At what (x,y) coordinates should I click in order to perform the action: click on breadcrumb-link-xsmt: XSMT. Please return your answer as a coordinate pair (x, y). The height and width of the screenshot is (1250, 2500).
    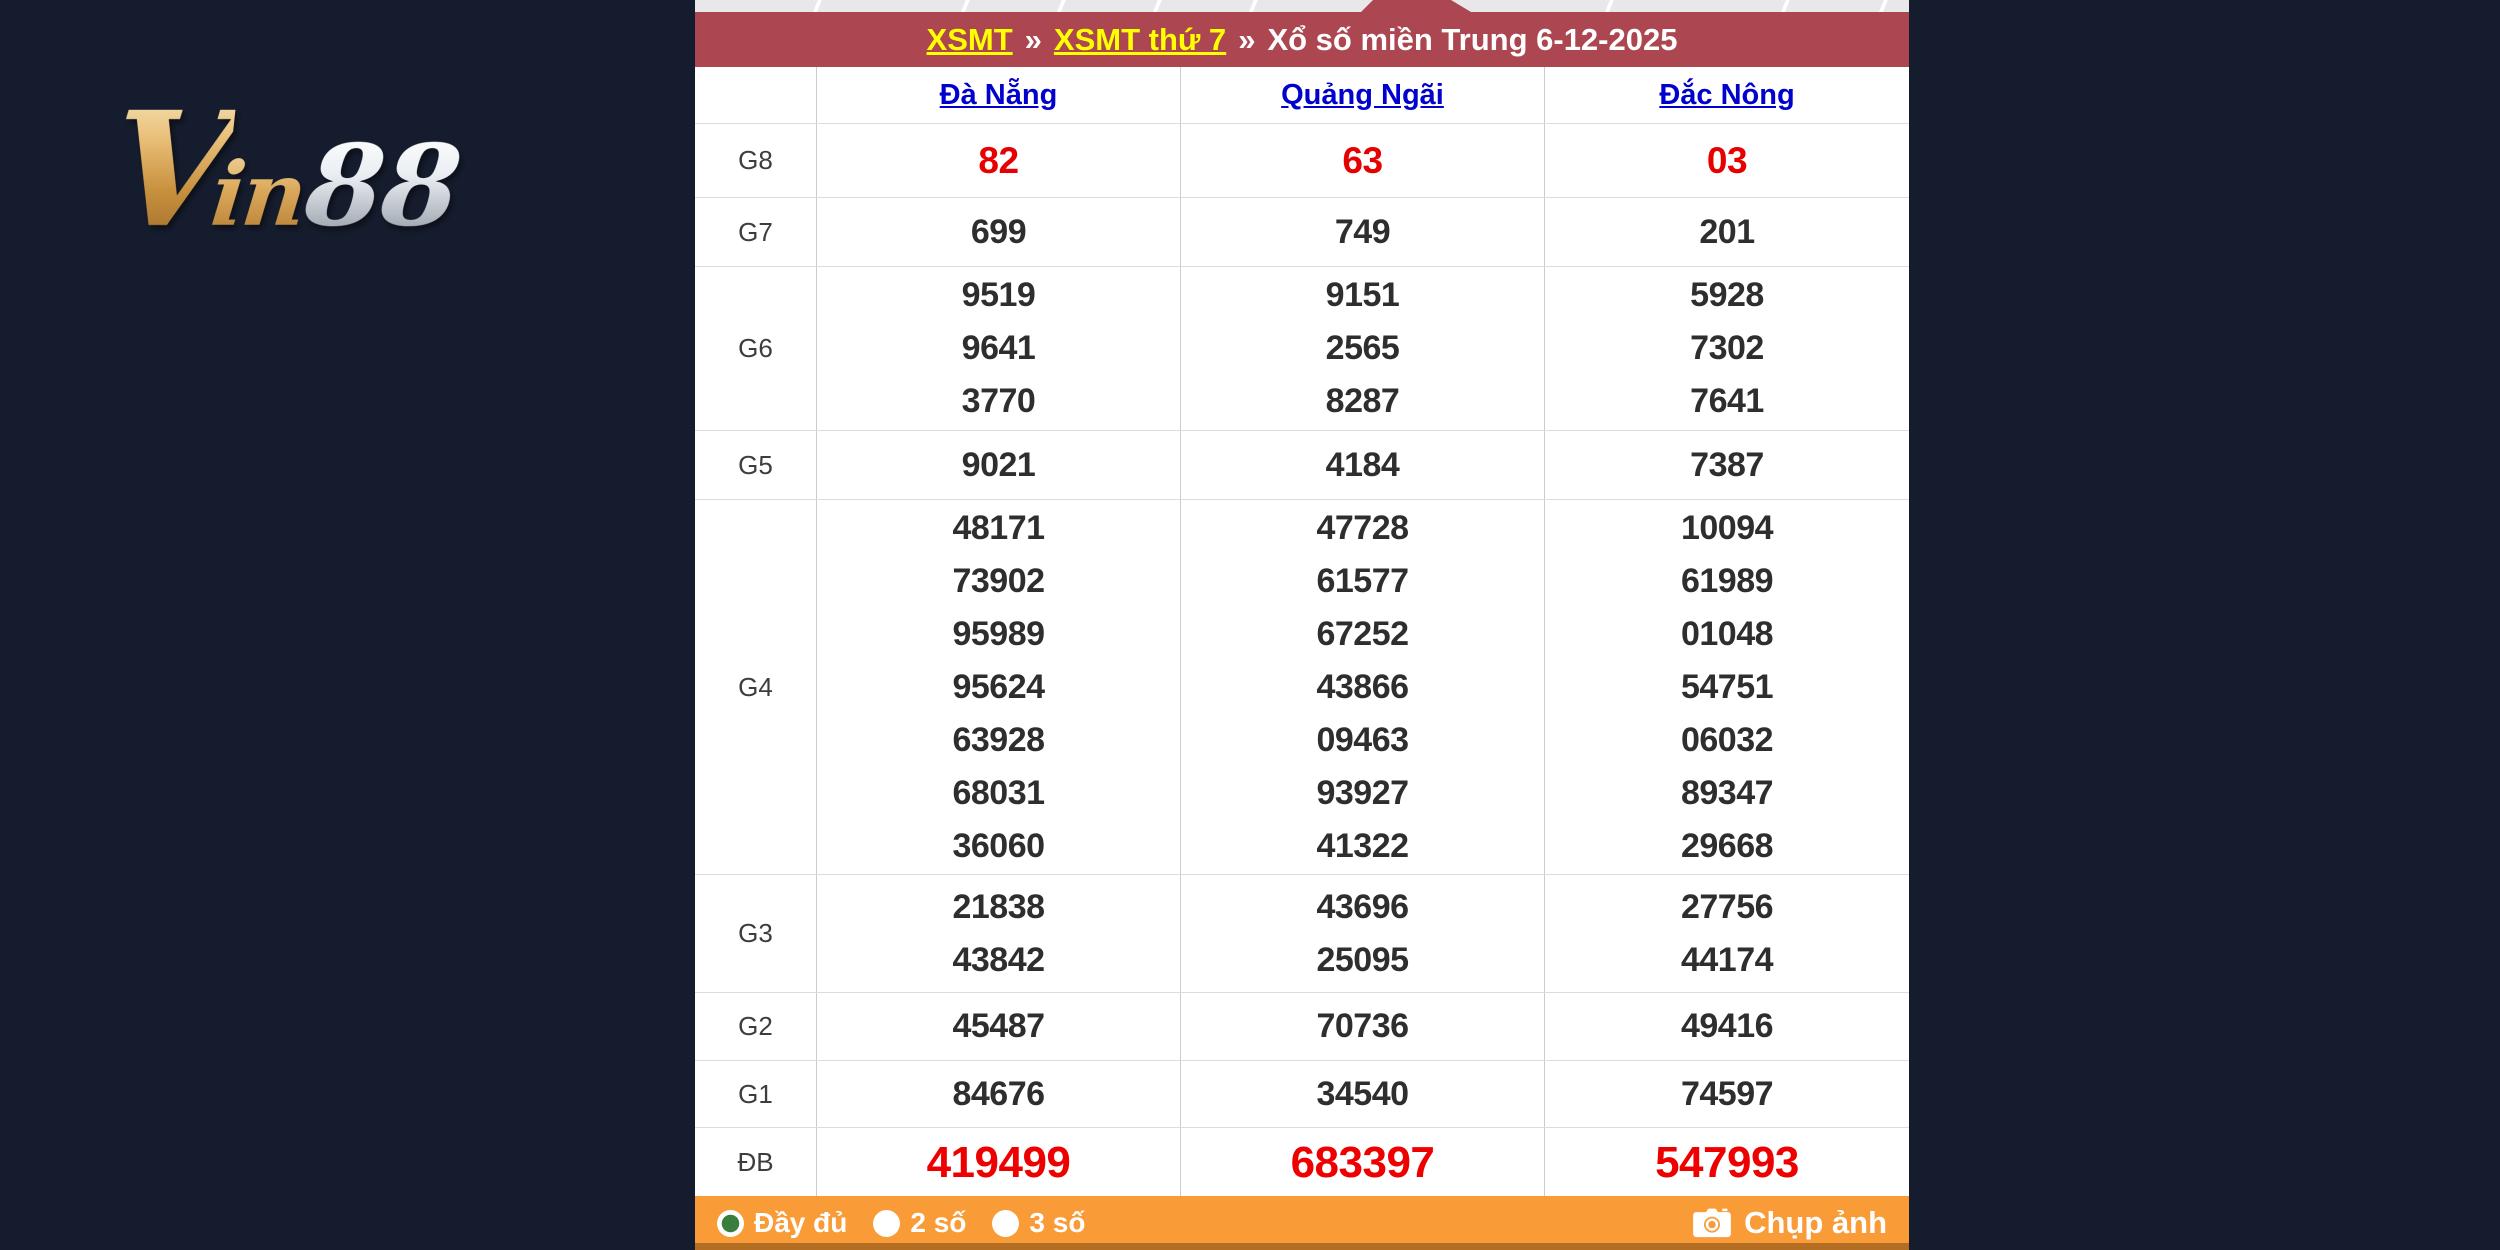
    Looking at the image, I should click on (969, 39).